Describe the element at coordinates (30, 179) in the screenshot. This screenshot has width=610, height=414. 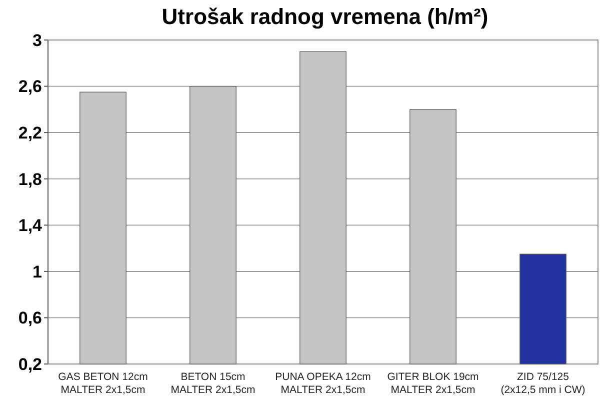
I see `y-tick-label: 1,8` at that location.